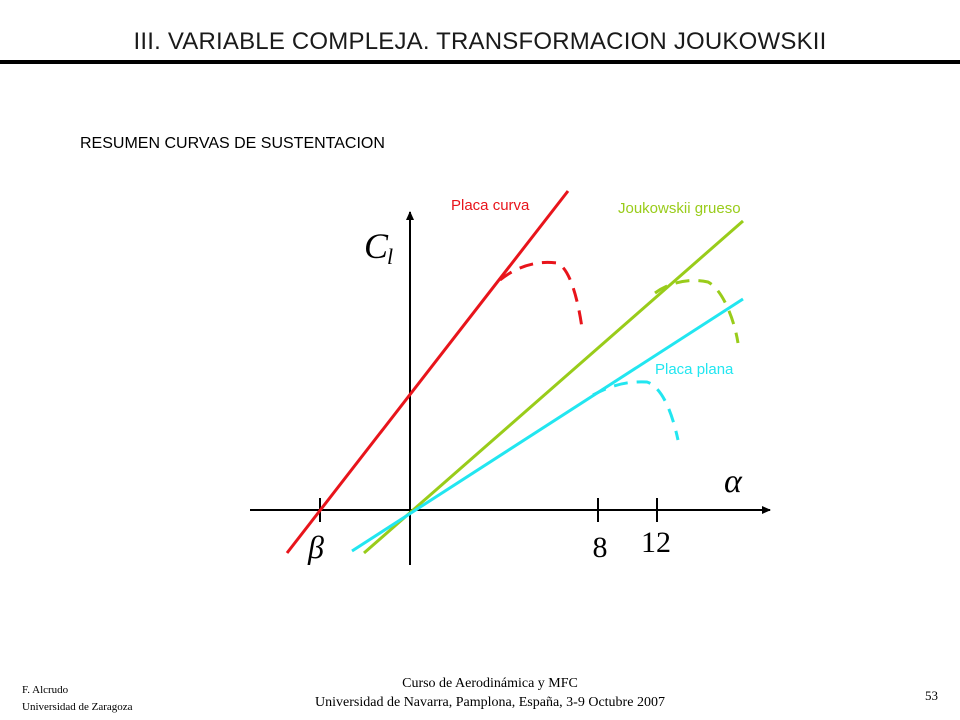 This screenshot has height=720, width=960. Describe the element at coordinates (77, 707) in the screenshot. I see `footer-institution: Universidad de Zaragoza` at that location.